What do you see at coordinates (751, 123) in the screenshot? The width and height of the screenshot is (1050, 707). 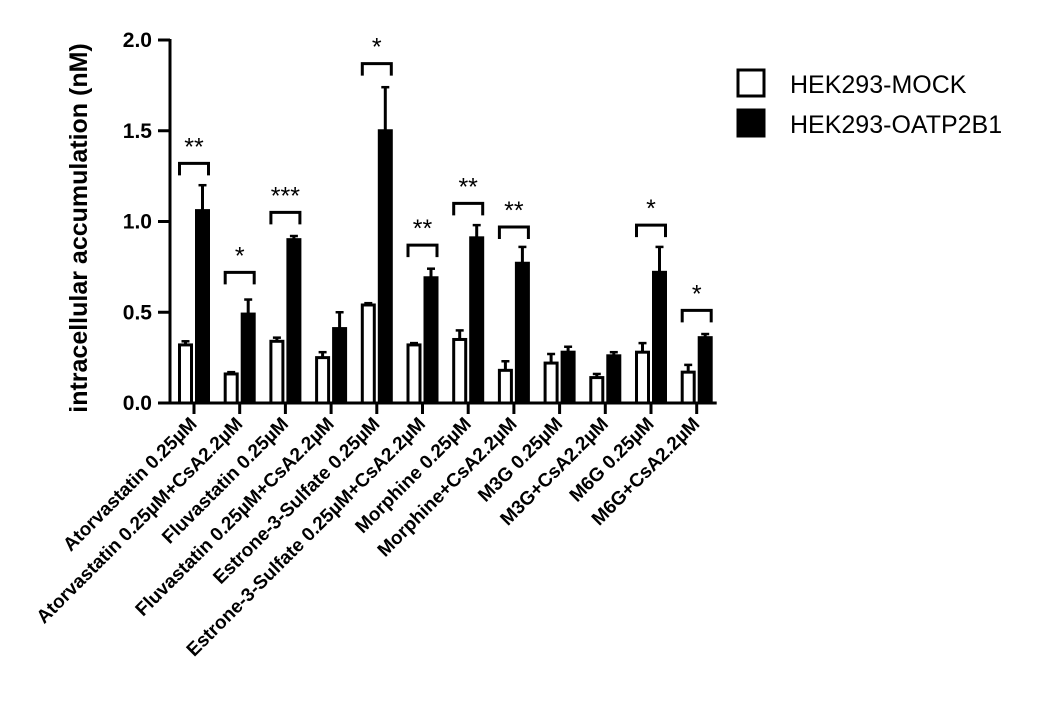 I see `legend-swatch-oatp2b1` at bounding box center [751, 123].